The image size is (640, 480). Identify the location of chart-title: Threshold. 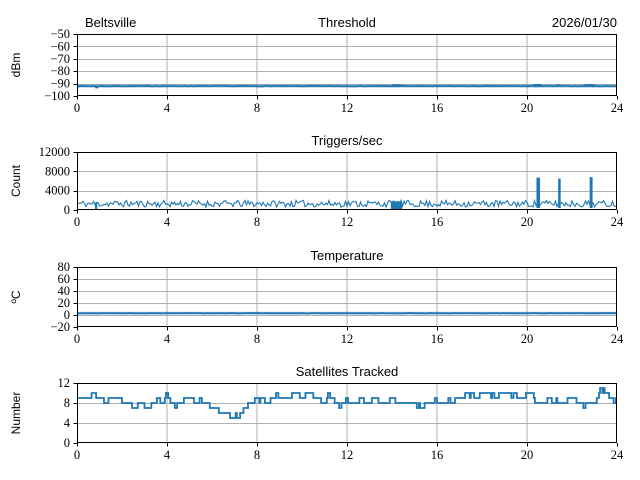
(347, 22).